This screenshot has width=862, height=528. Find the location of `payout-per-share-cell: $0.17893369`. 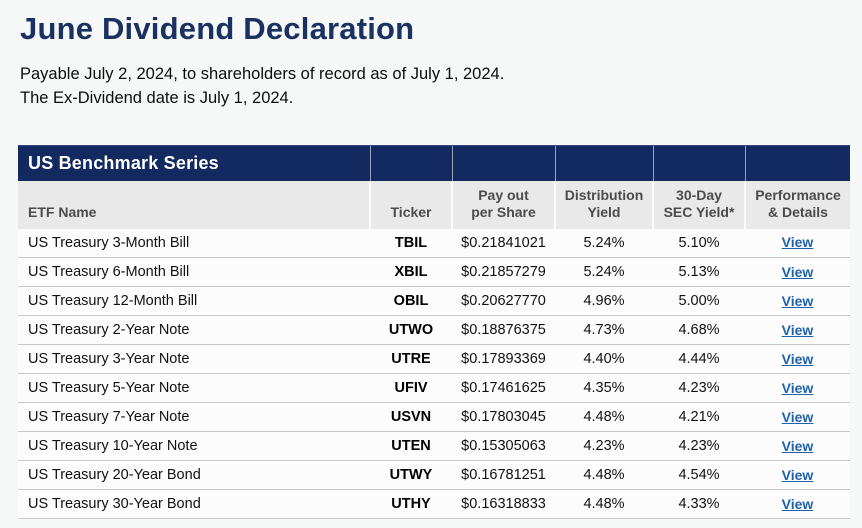

payout-per-share-cell: $0.17893369 is located at coordinates (503, 359).